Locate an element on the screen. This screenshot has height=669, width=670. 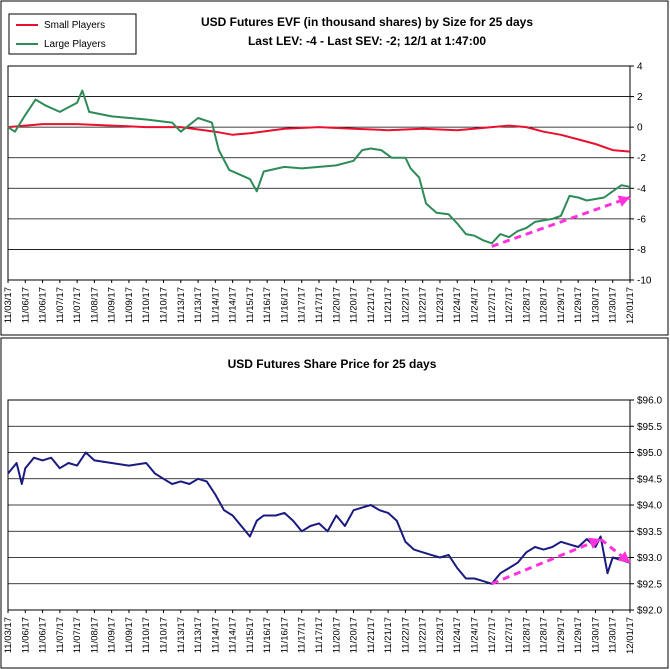
legend-box is located at coordinates (72, 34).